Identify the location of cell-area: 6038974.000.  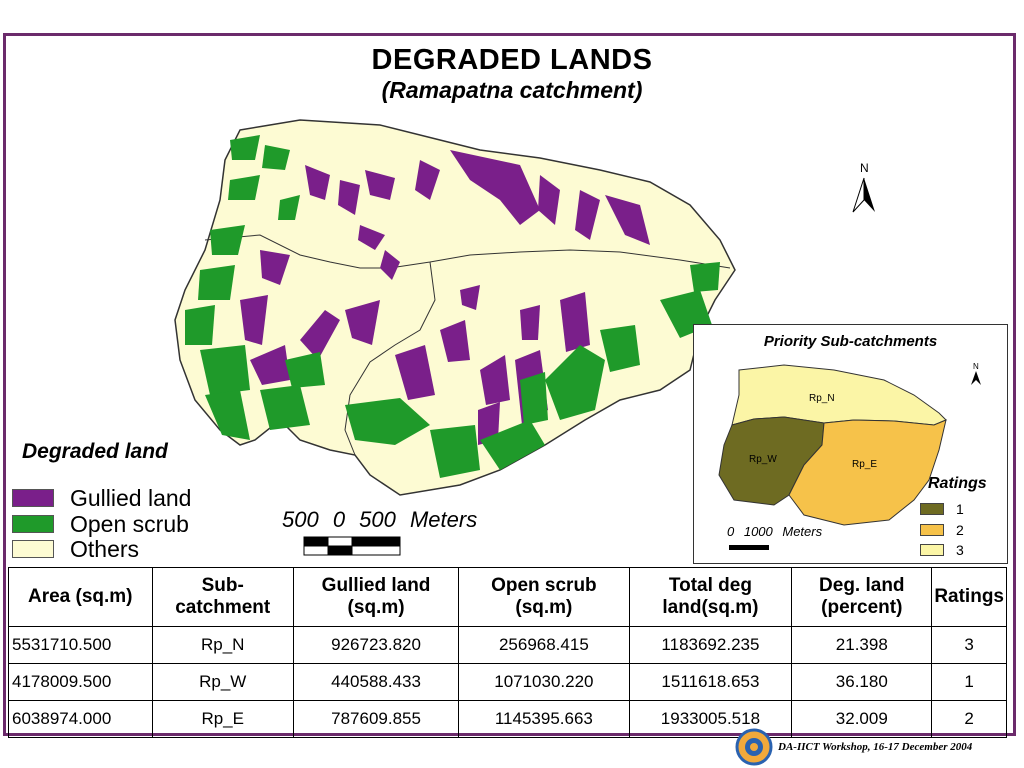
(80, 719).